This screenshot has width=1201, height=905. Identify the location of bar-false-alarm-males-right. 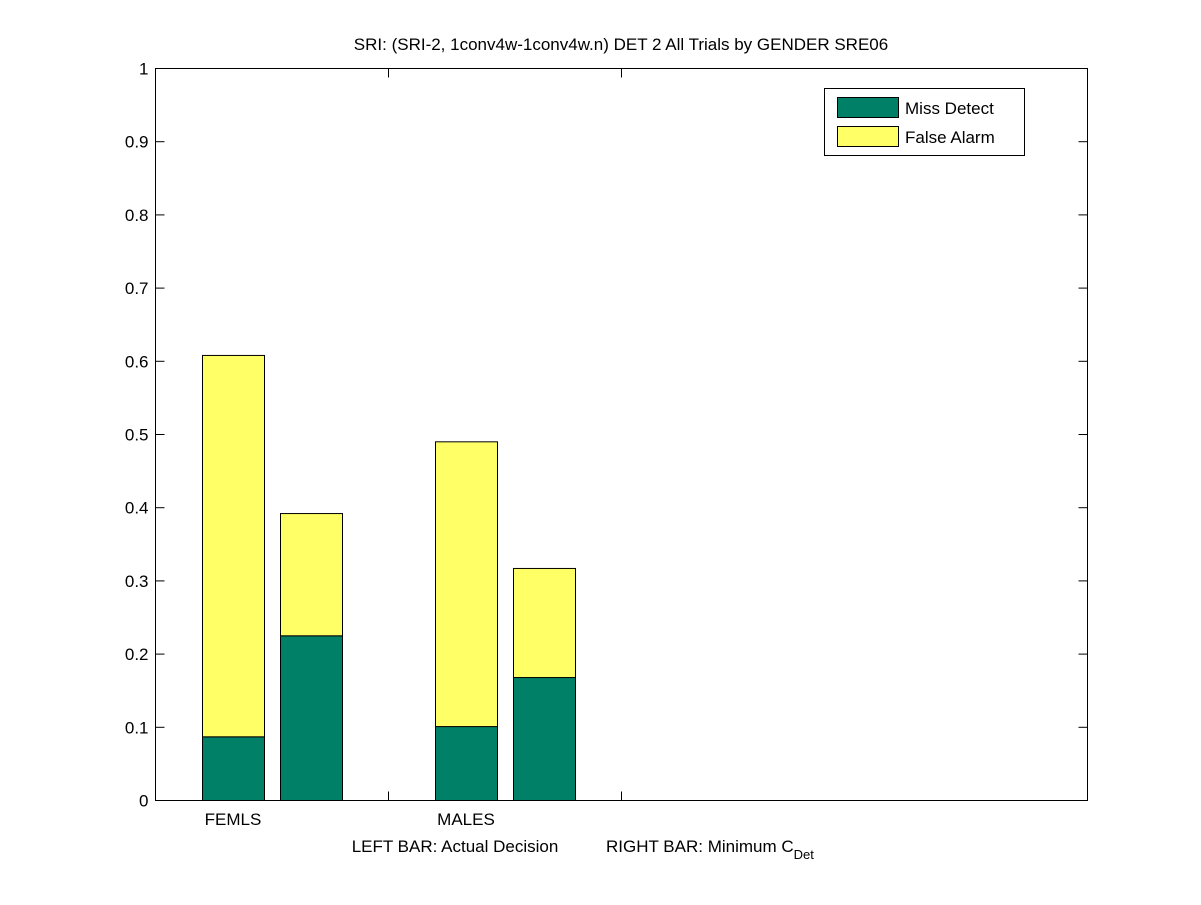
(544, 623).